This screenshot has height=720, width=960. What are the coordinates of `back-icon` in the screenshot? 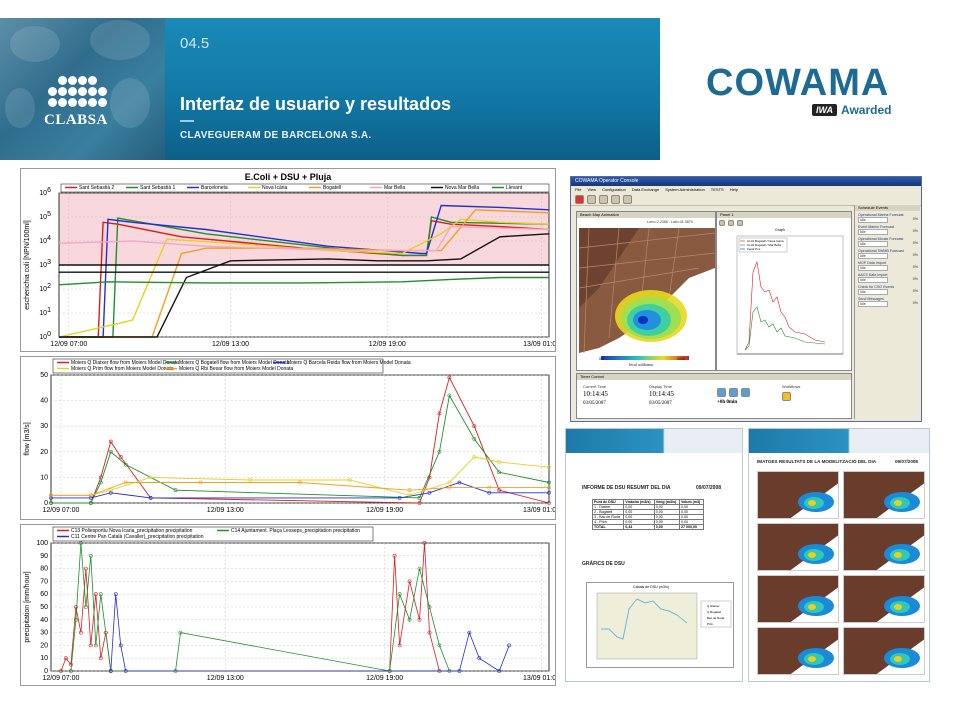 It's located at (733, 392).